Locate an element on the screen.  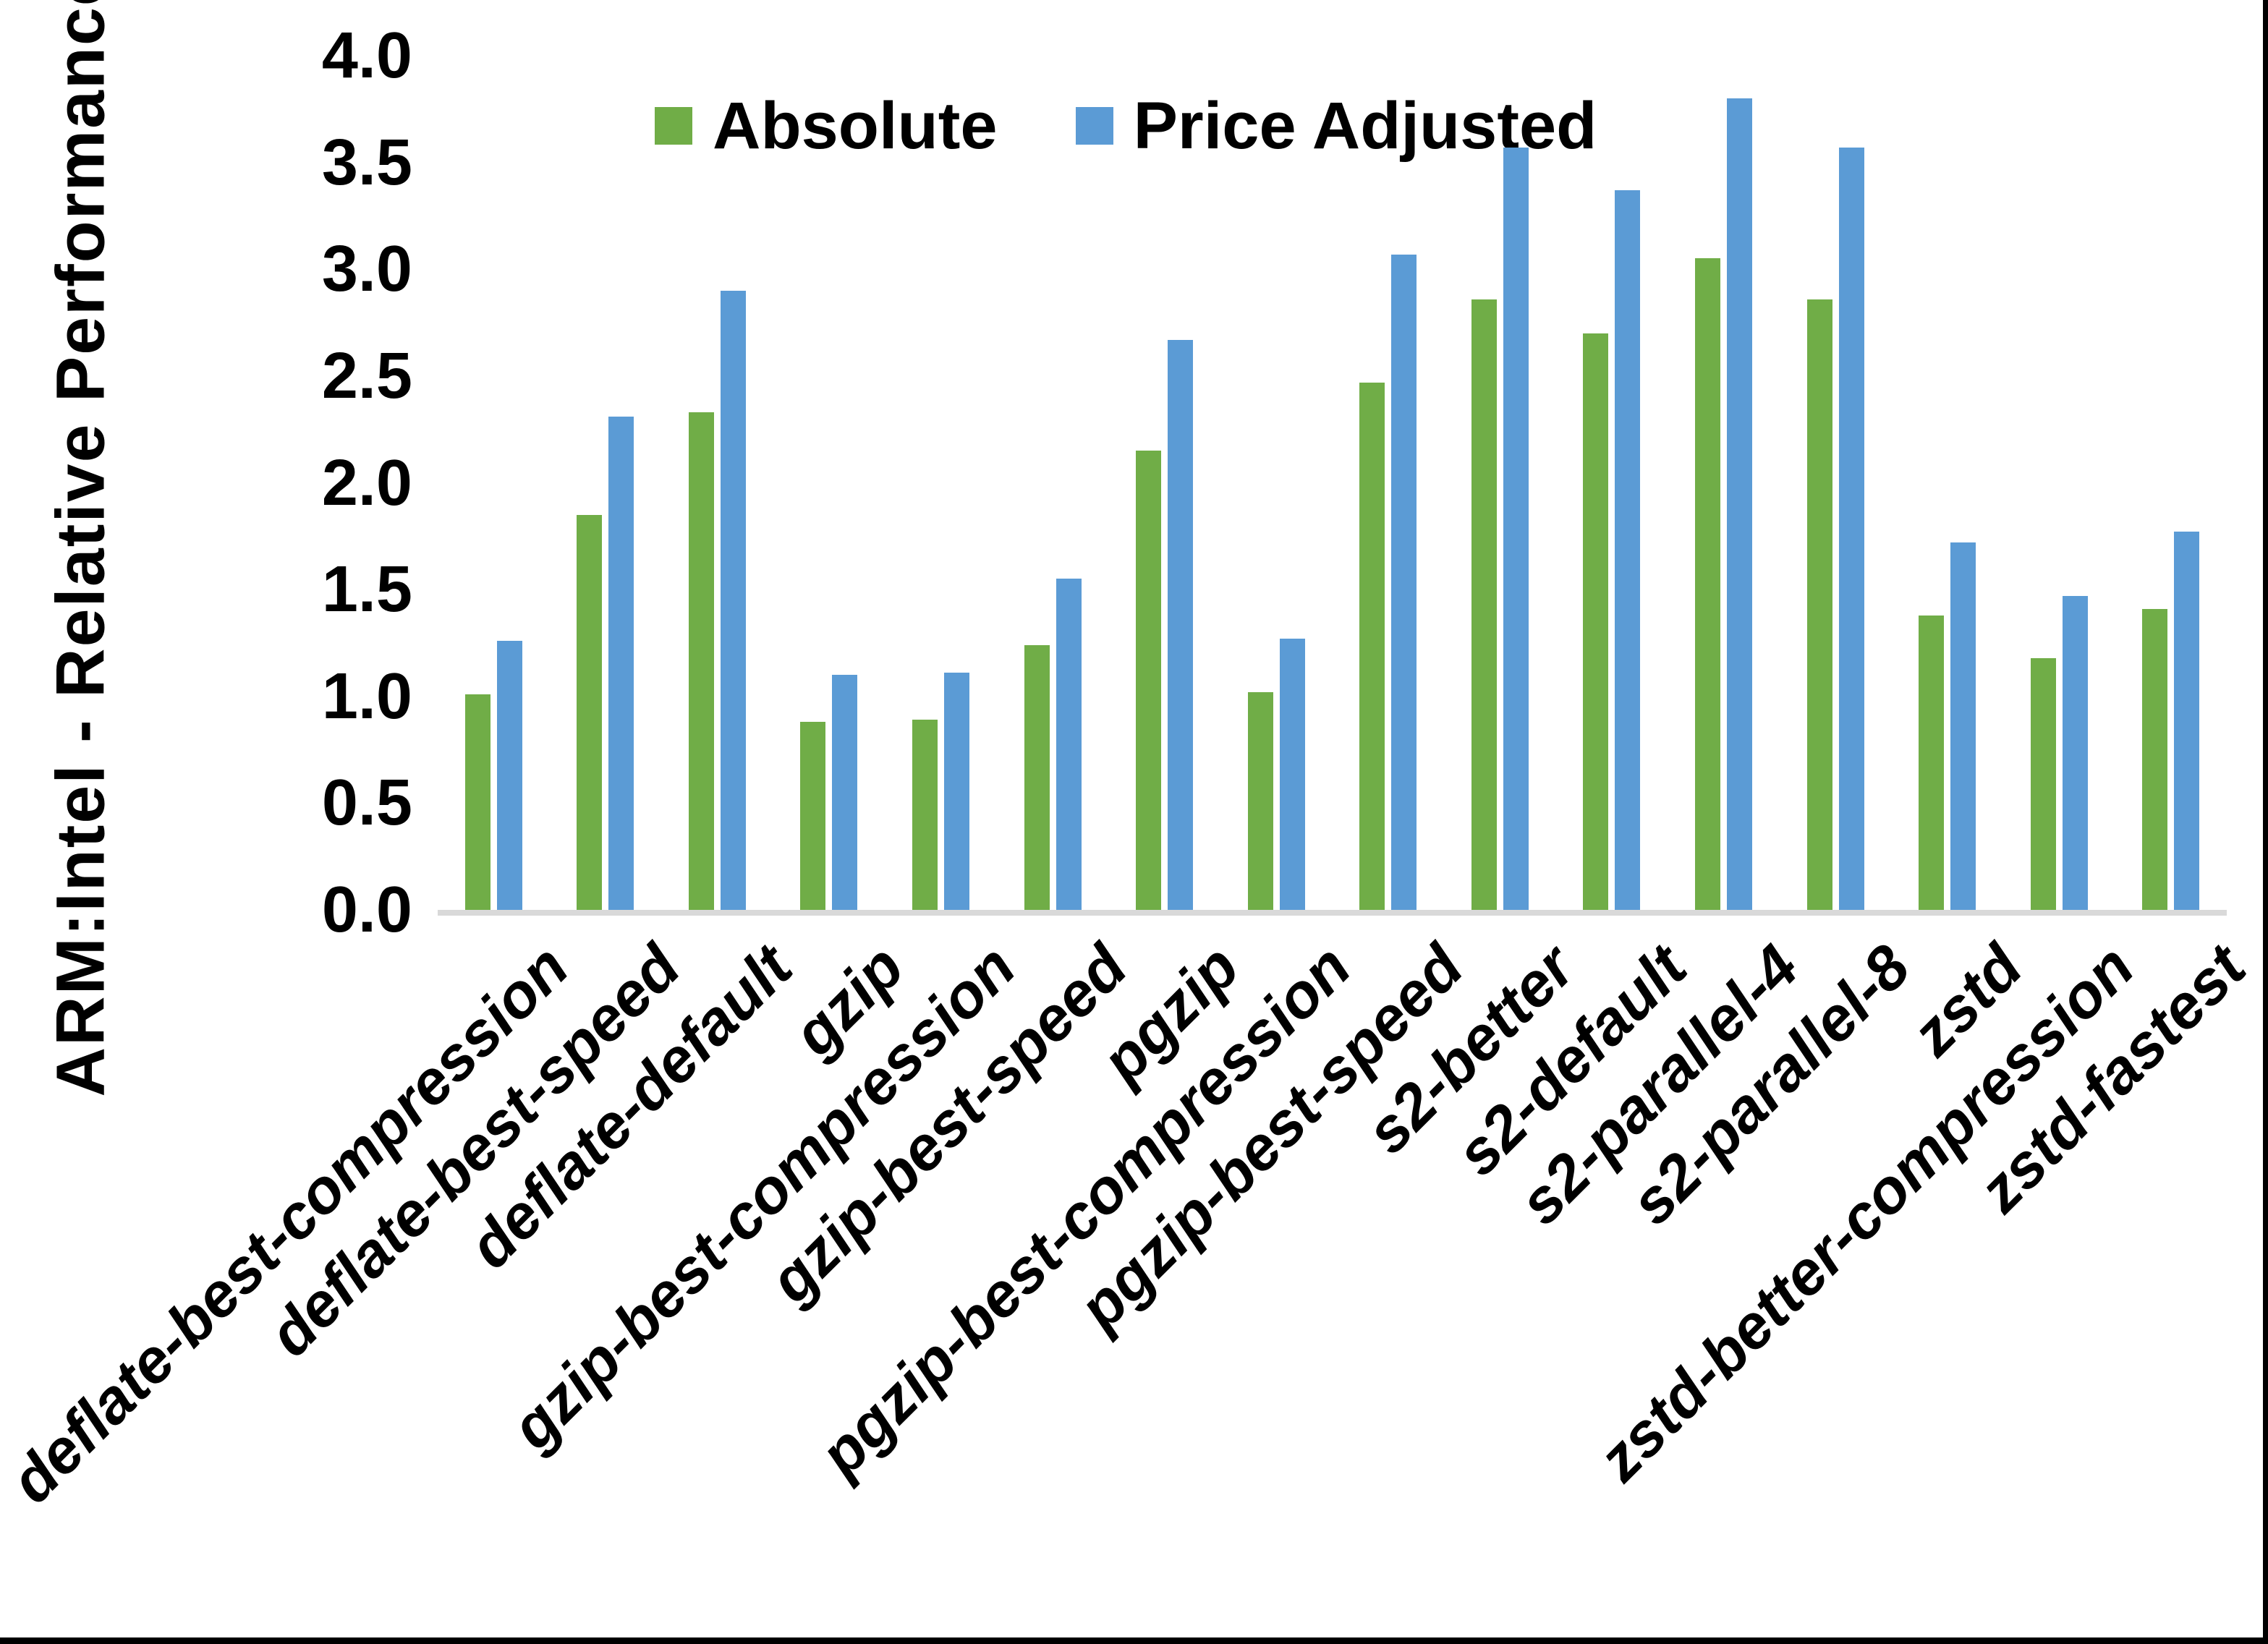
y-tick-label: 3.0 is located at coordinates (366, 269).